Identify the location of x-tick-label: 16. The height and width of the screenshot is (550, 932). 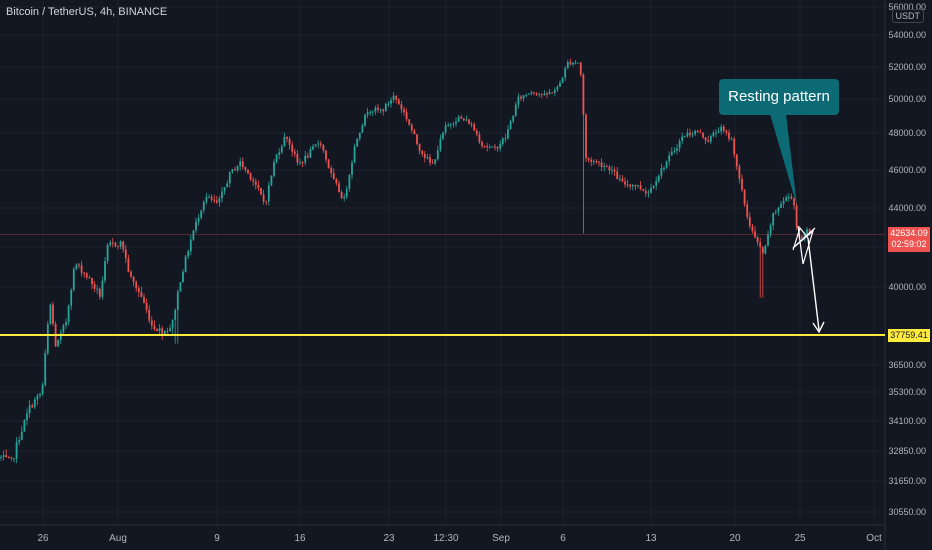
(300, 538).